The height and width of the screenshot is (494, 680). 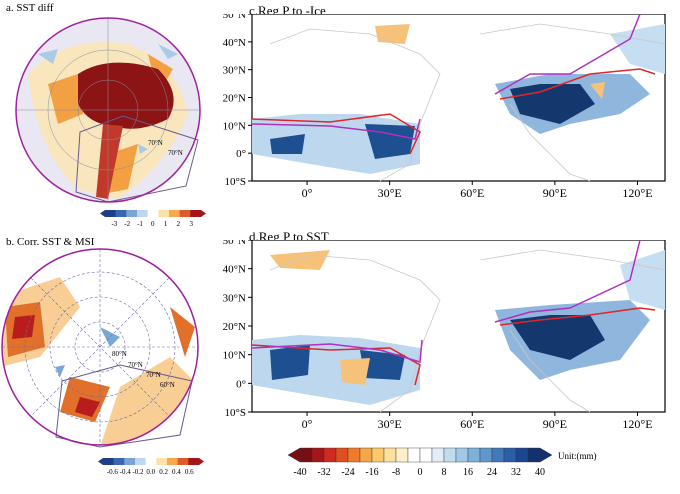 What do you see at coordinates (87, 352) in the screenshot?
I see `polar-b-blue-patches` at bounding box center [87, 352].